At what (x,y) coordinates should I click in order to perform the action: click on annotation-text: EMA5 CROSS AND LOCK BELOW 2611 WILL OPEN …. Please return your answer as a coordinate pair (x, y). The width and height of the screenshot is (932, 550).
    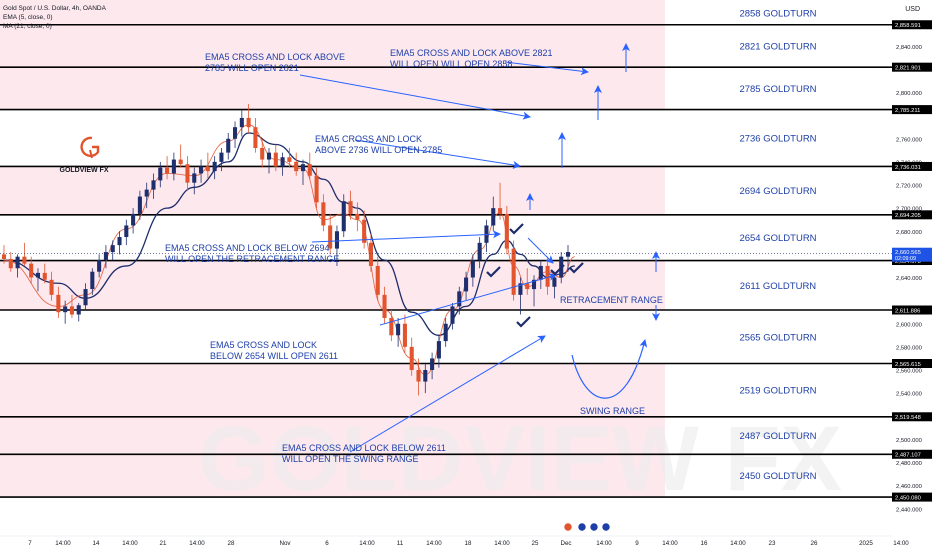
    Looking at the image, I should click on (364, 453).